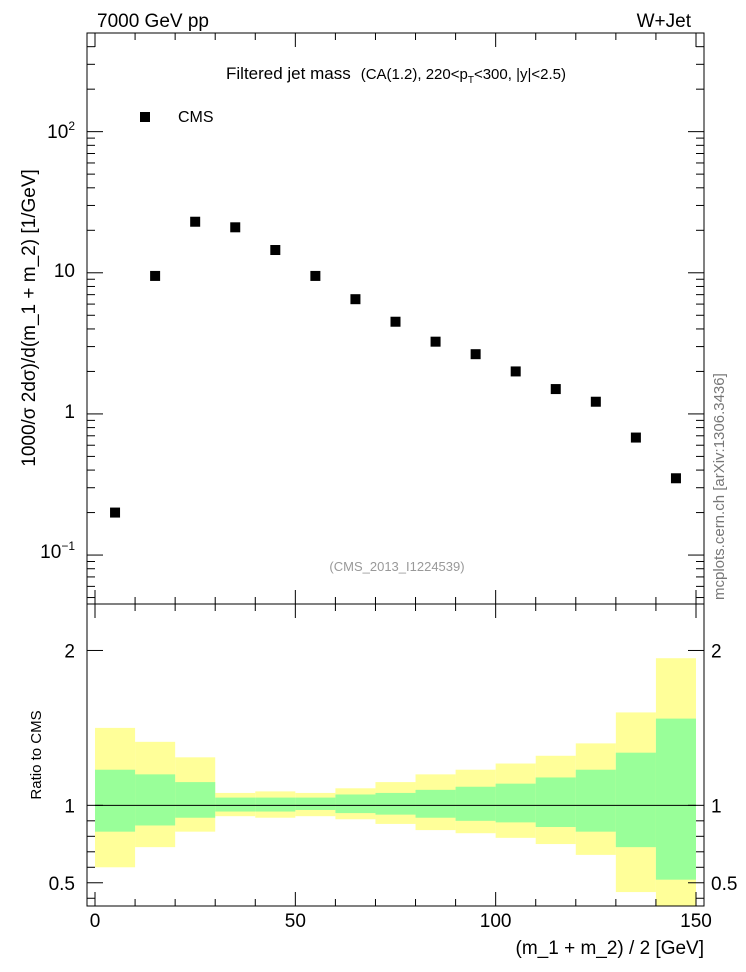 The height and width of the screenshot is (972, 746). What do you see at coordinates (57, 551) in the screenshot?
I see `main-ytick-label-0.1: 10⁻¹` at bounding box center [57, 551].